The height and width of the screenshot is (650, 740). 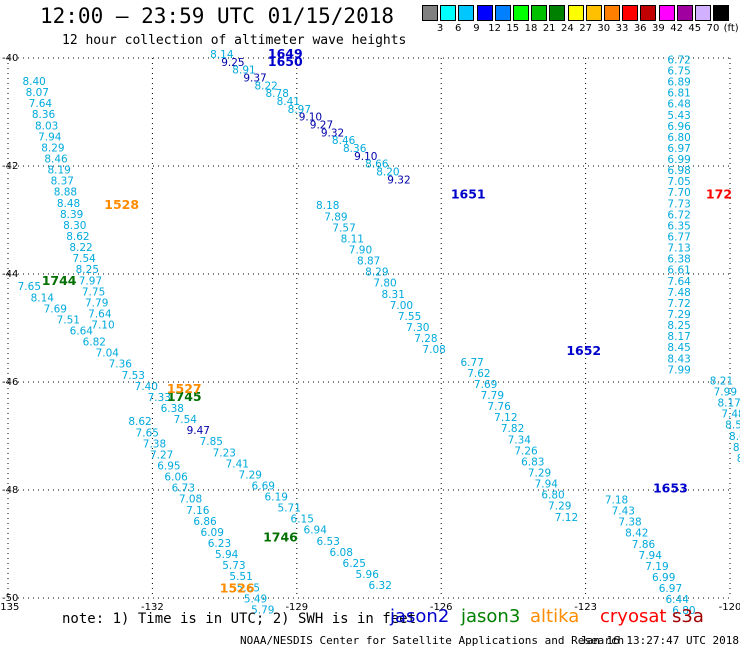 I want to click on swh-value: 7.18, so click(x=616, y=501).